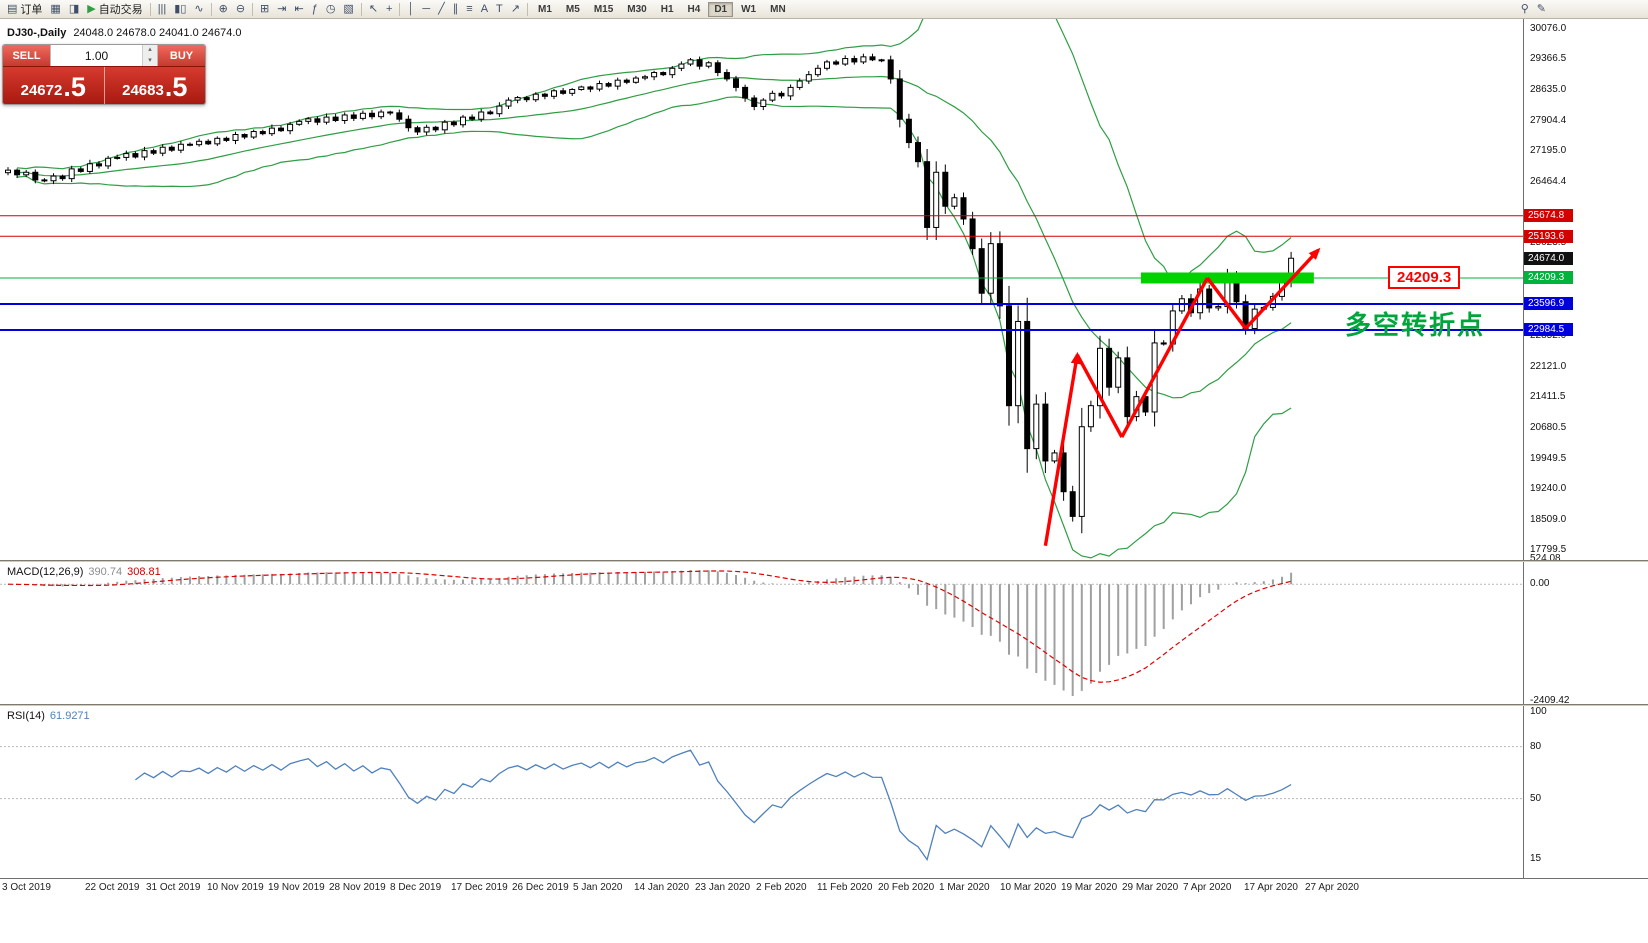 Image resolution: width=1648 pixels, height=943 pixels. Describe the element at coordinates (41, 90) in the screenshot. I see `sell-price-main: 24672` at that location.